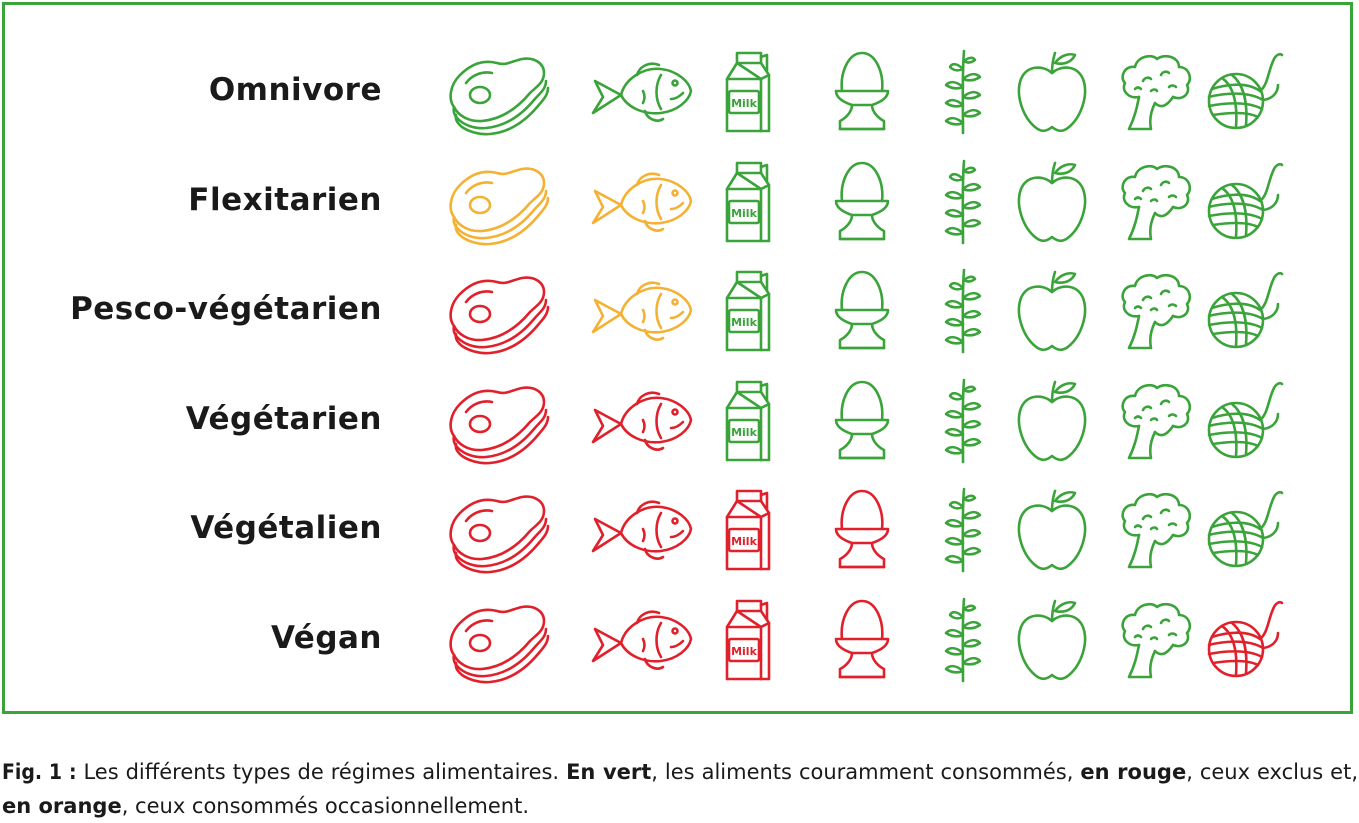 The image size is (1359, 823). Describe the element at coordinates (326, 637) in the screenshot. I see `diet-label: Végan` at that location.